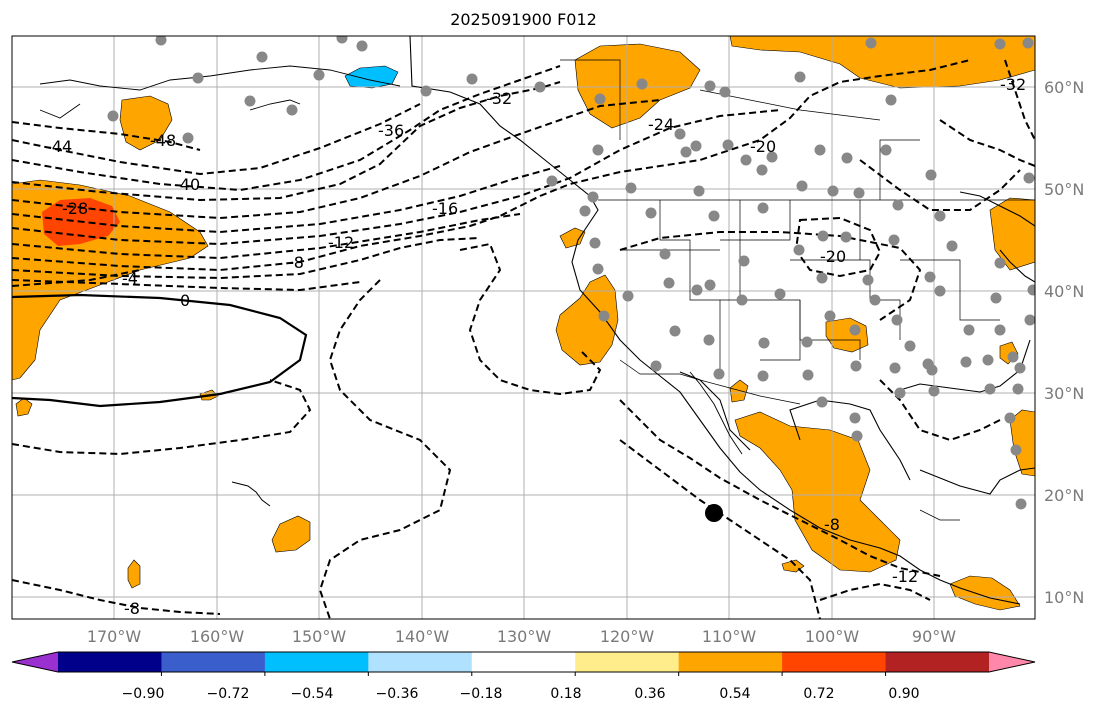 The width and height of the screenshot is (1105, 712). I want to click on tc-position-marker, so click(714, 513).